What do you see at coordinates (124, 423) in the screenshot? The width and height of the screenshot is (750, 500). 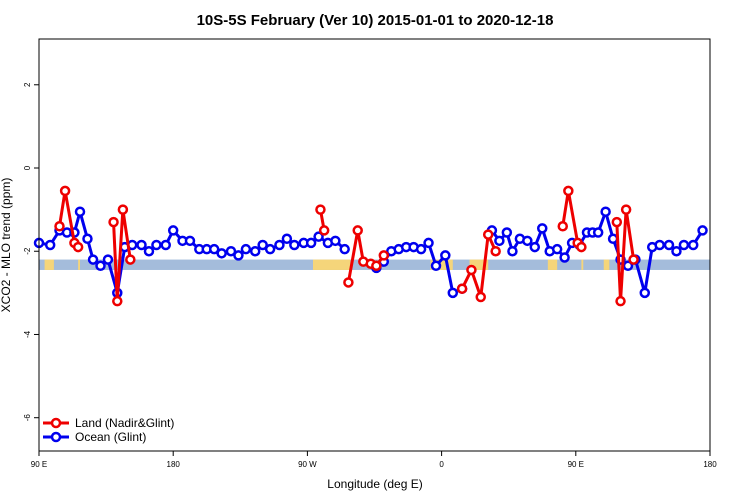 I see `legend-land-label: Land (Nadir&Glint)` at bounding box center [124, 423].